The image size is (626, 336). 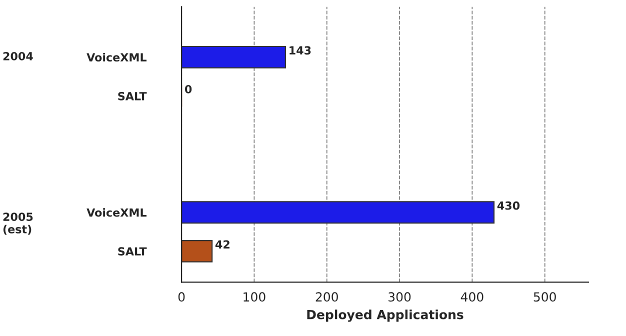 I want to click on data-label: 0, so click(x=188, y=89).